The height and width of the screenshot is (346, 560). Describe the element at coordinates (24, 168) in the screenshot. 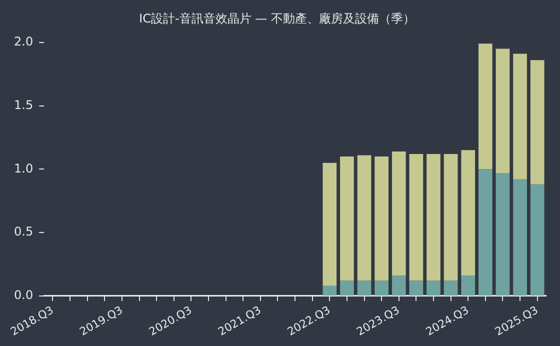

I see `y-tick-label: 1.0` at that location.